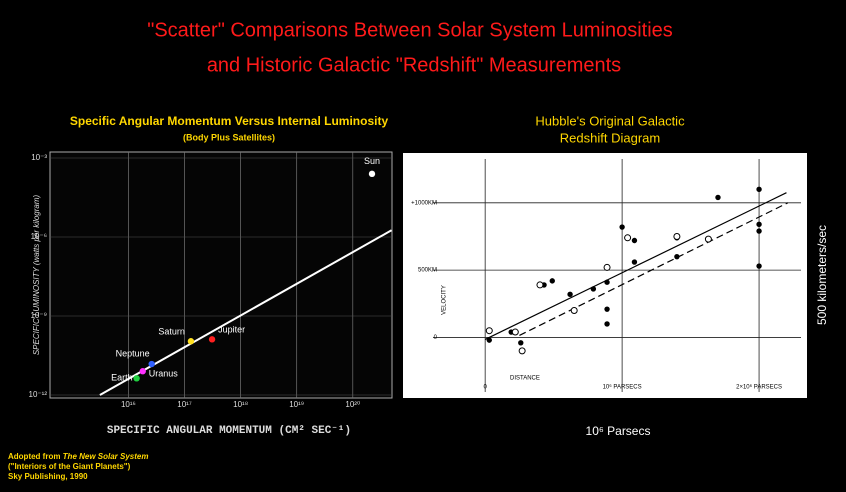  What do you see at coordinates (525, 379) in the screenshot?
I see `x-axis-label: DISTANCE` at bounding box center [525, 379].